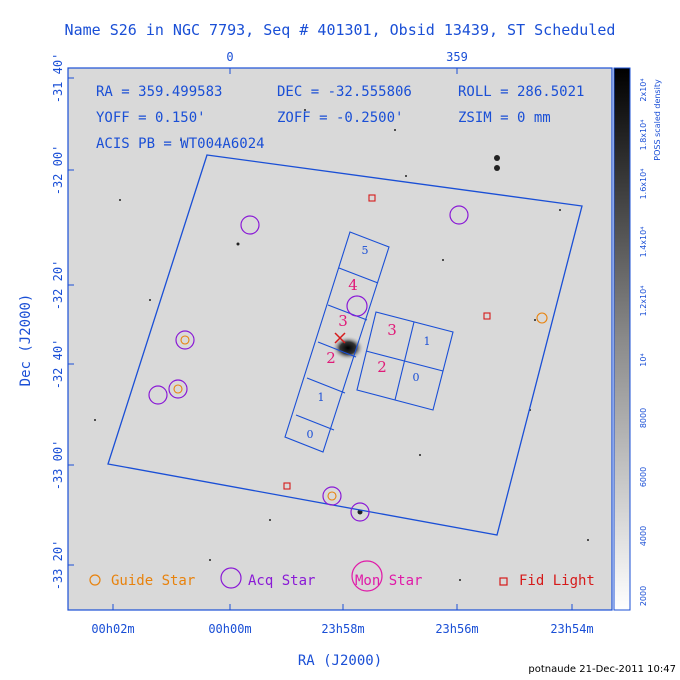 The image size is (680, 680). What do you see at coordinates (58, 364) in the screenshot?
I see `y-tick-label: -32 40'` at bounding box center [58, 364].